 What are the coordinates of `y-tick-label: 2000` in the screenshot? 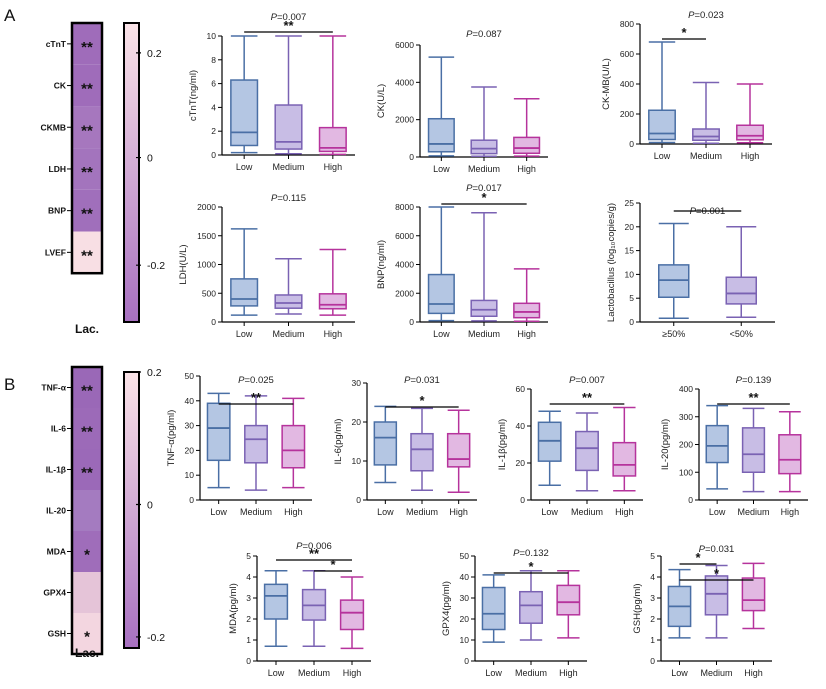 It's located at (404, 293).